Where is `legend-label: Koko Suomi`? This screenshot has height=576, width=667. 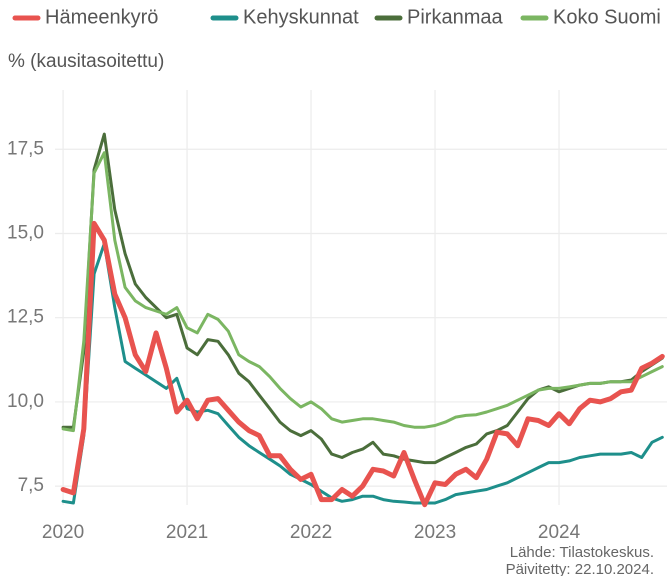
legend-label: Koko Suomi is located at coordinates (607, 17).